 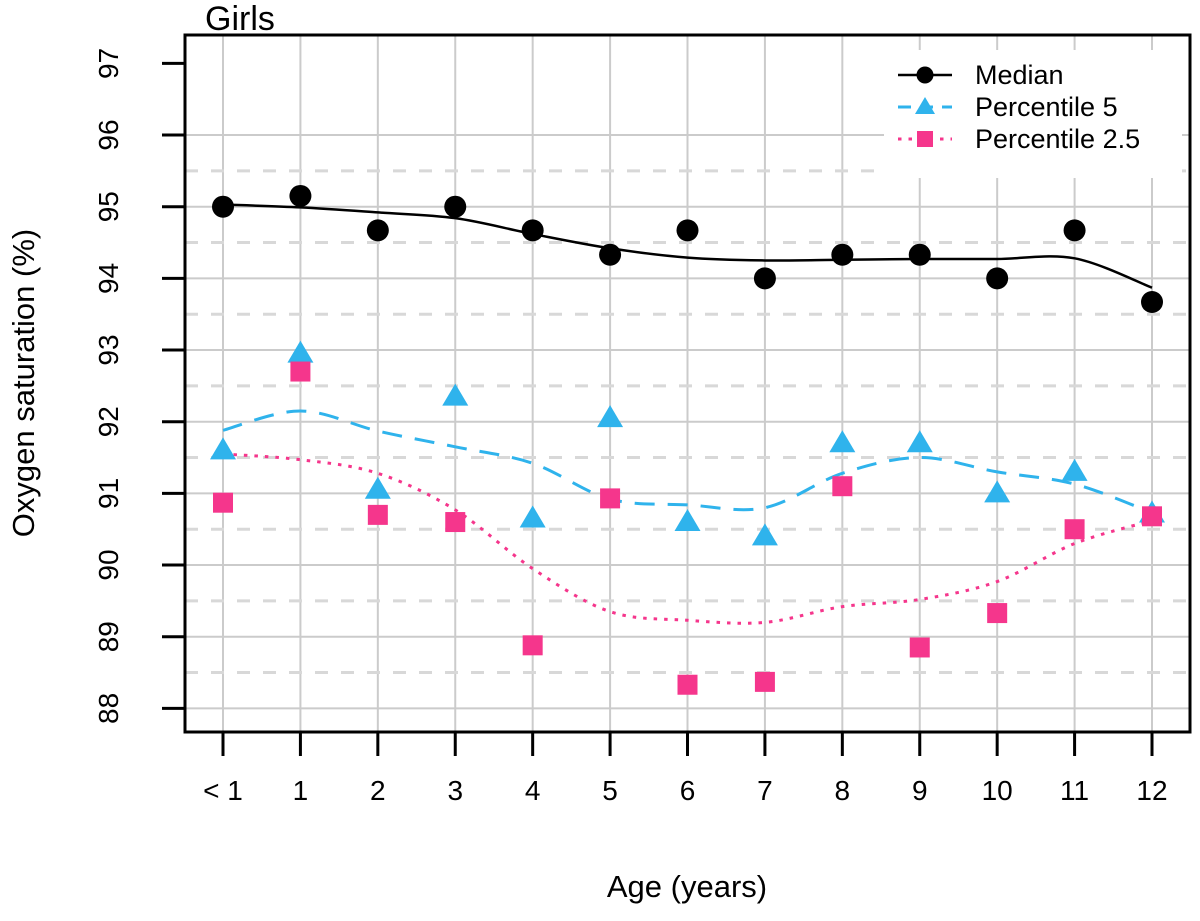 What do you see at coordinates (1057, 139) in the screenshot?
I see `legend-label: Percentile 2.5` at bounding box center [1057, 139].